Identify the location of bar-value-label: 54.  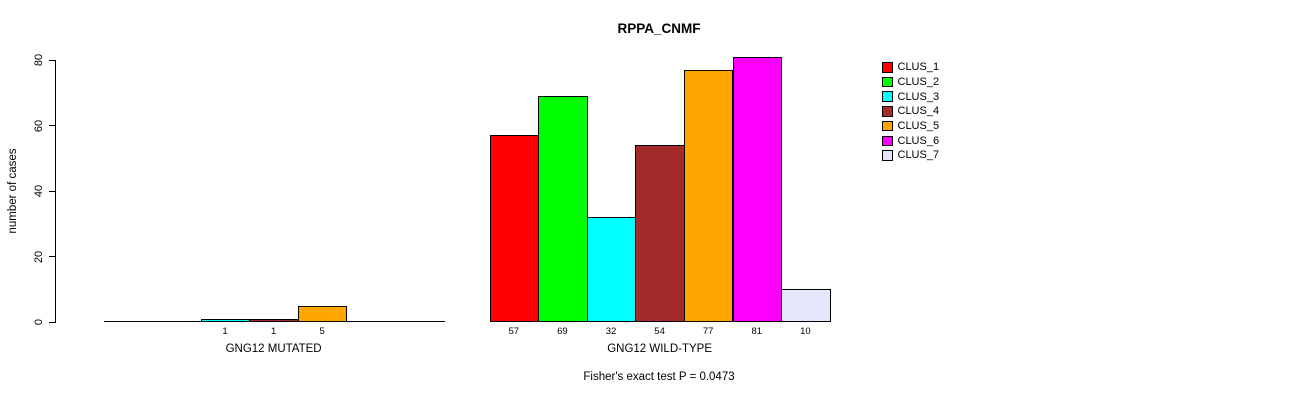
(659, 331).